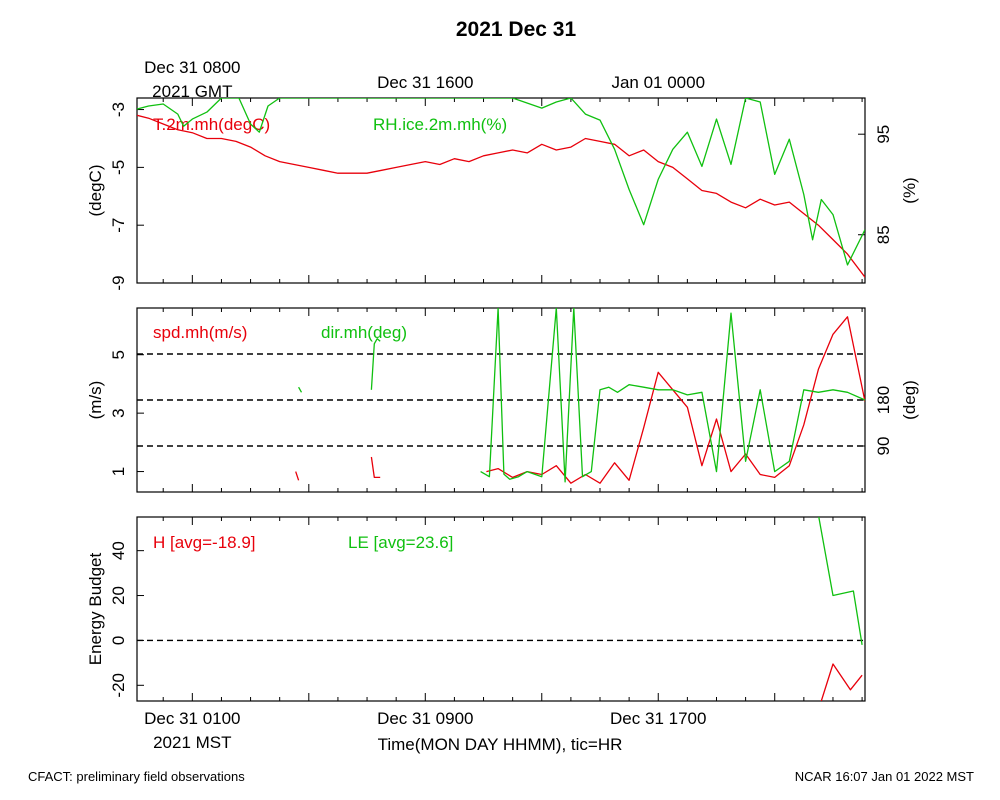 This screenshot has width=1000, height=800. What do you see at coordinates (211, 124) in the screenshot?
I see `legend-temperature: T.2m.mh(degC)` at bounding box center [211, 124].